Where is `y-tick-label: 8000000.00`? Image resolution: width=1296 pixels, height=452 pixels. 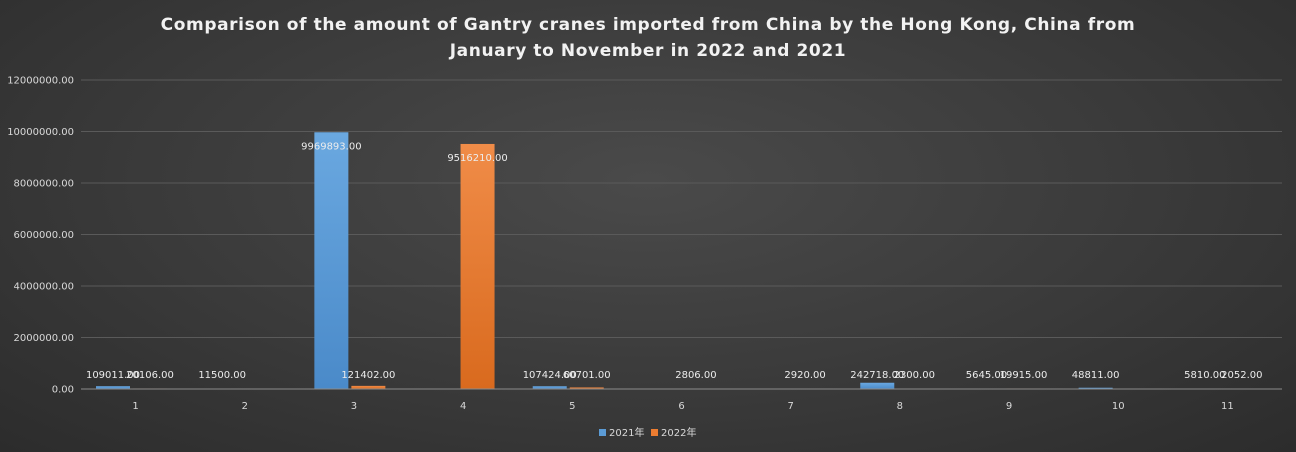
y-tick-label: 8000000.00 is located at coordinates (44, 184).